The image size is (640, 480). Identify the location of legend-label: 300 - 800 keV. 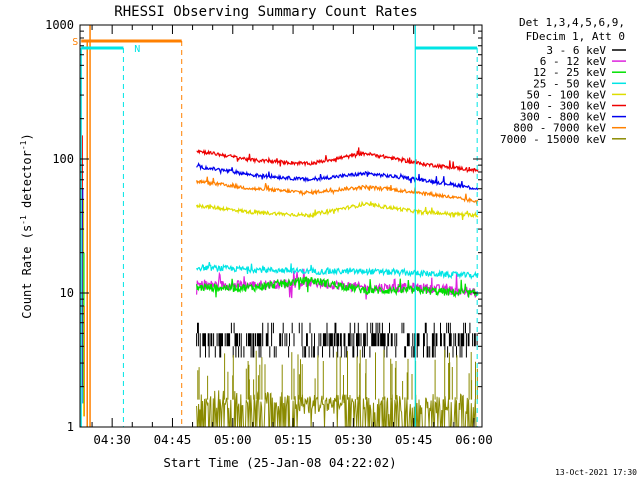
(563, 117).